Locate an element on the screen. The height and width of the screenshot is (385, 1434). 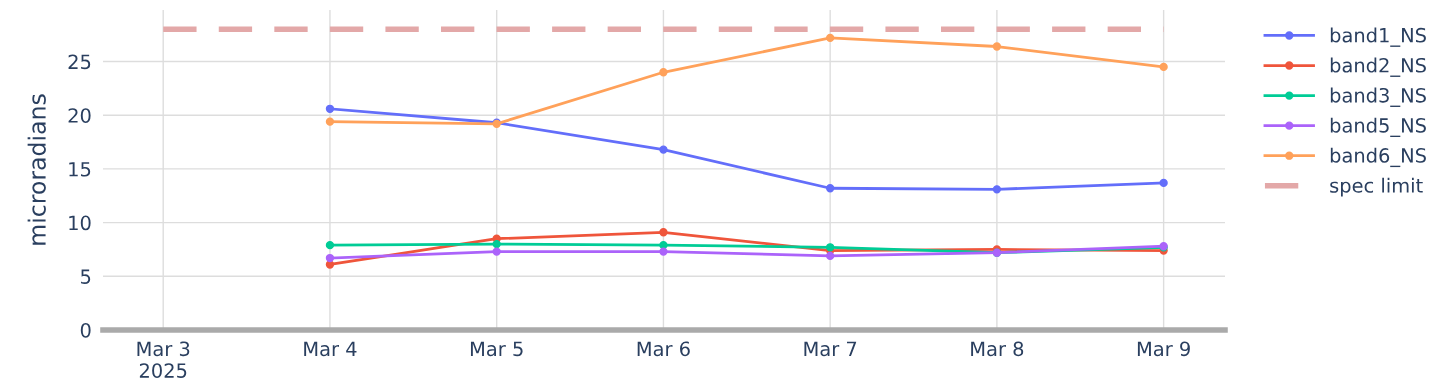
y-tick-label: 10 is located at coordinates (80, 223).